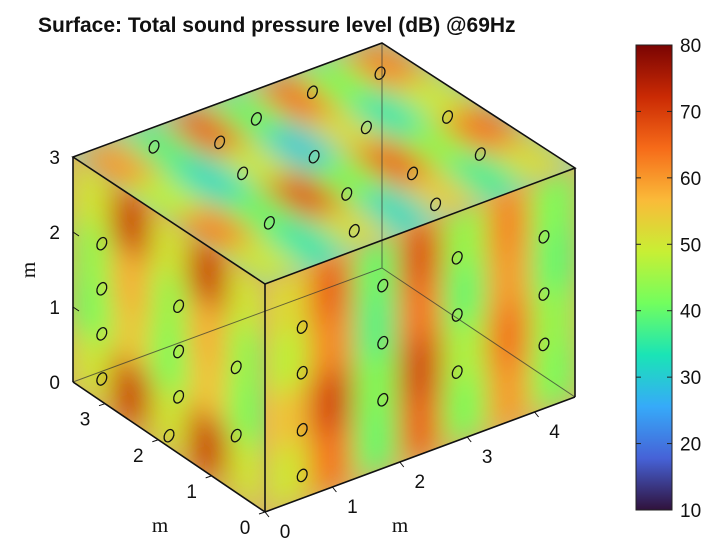 This screenshot has width=724, height=542. I want to click on y-tick-mark, so click(208, 477).